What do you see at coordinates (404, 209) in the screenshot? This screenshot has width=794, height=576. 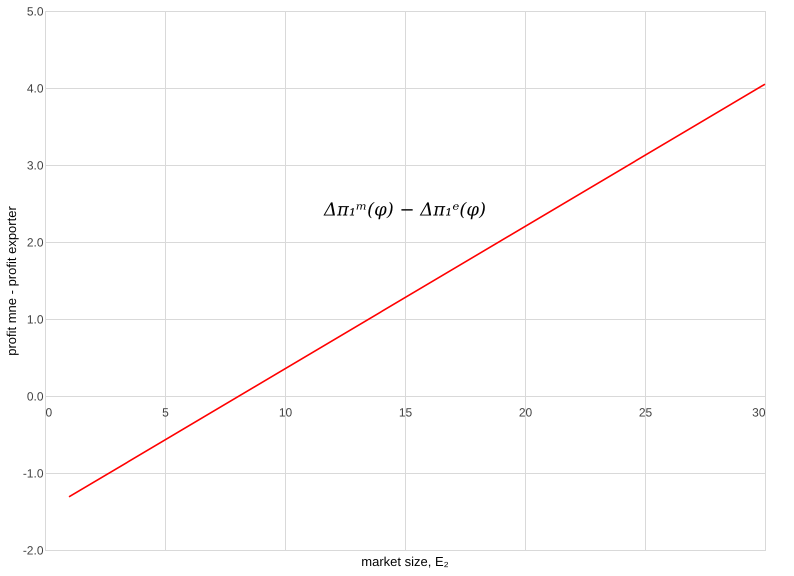 I see `annotation: Δπ₁ᵐ(φ) − Δπ₁ᵉ(φ)` at bounding box center [404, 209].